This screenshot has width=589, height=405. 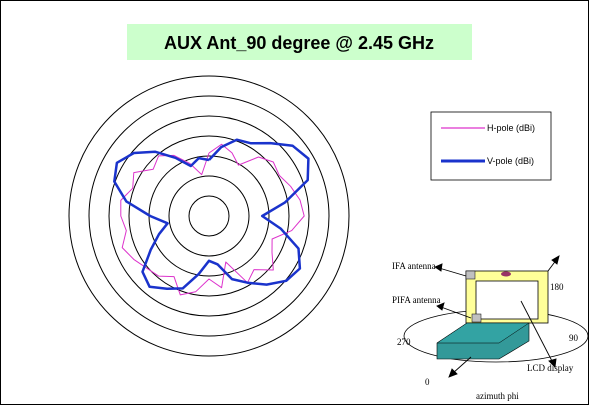 What do you see at coordinates (557, 287) in the screenshot?
I see `label-angle-180: 180` at bounding box center [557, 287].